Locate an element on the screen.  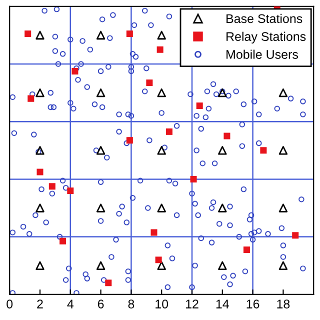
legend-label: Relay Stations is located at coordinates (266, 38).